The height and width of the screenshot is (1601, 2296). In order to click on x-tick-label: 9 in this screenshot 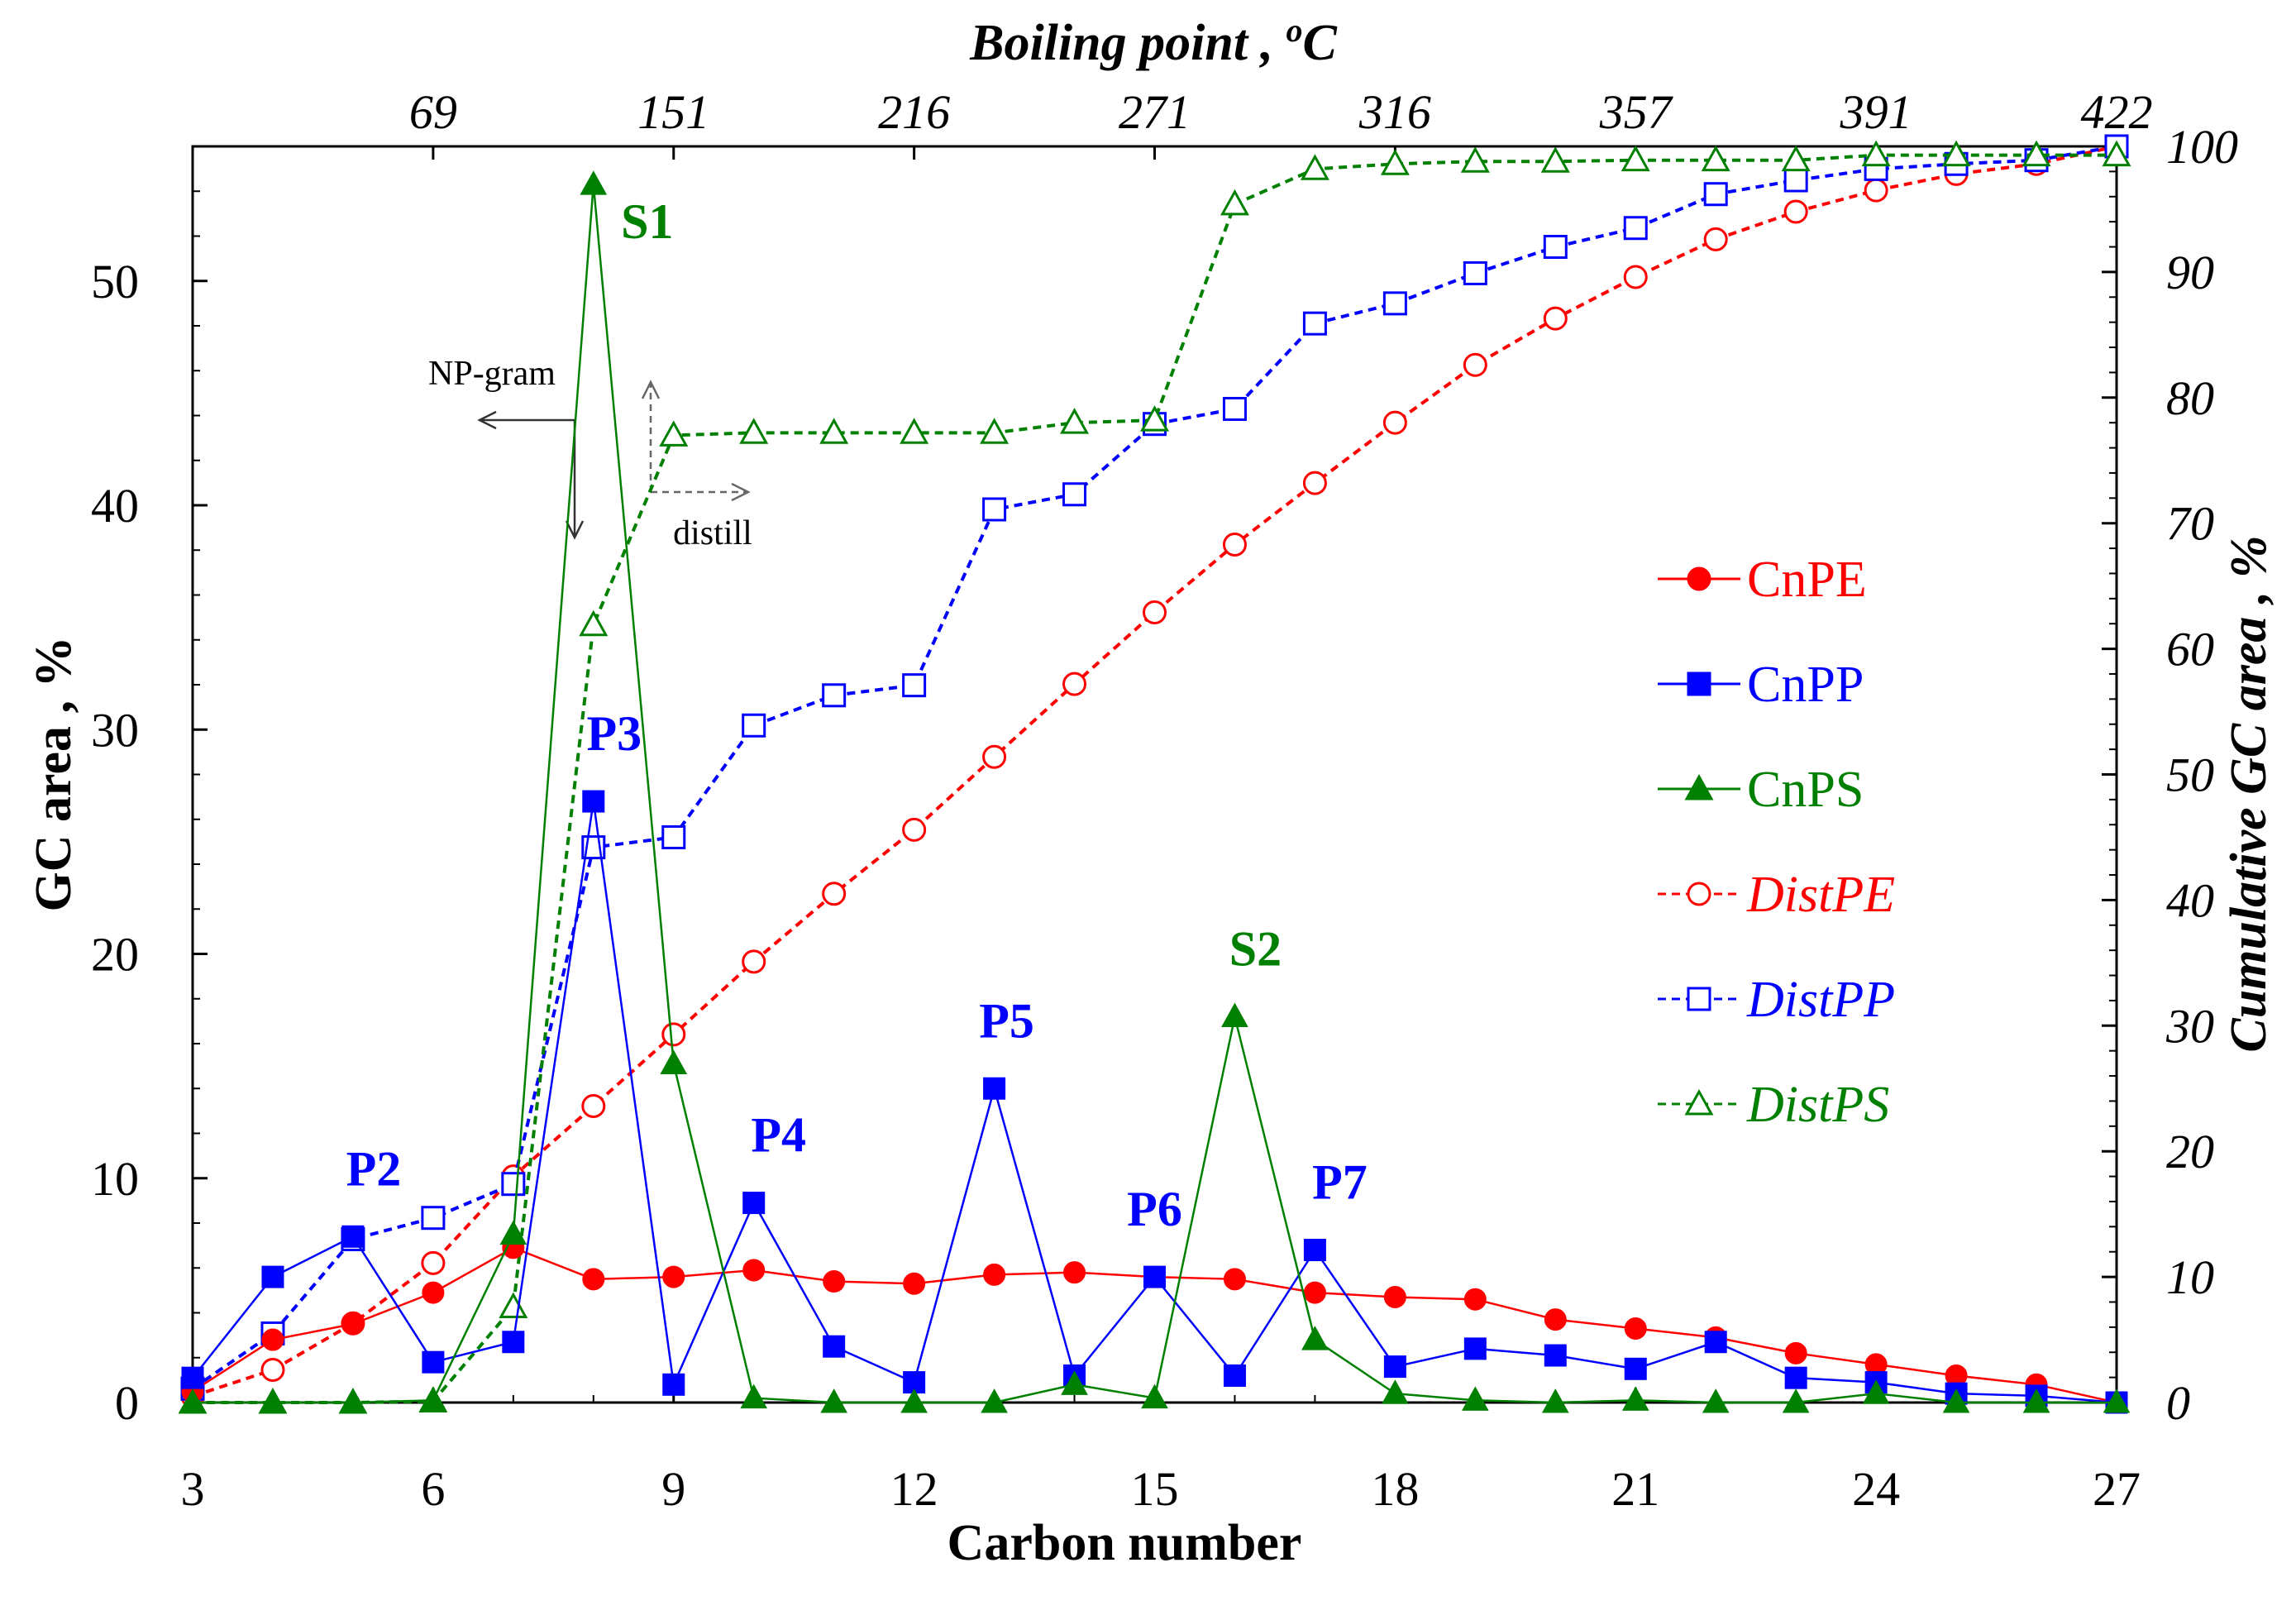, I will do `click(673, 1489)`.